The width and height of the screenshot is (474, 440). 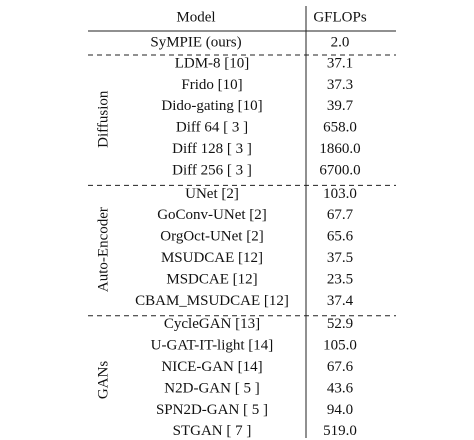 What do you see at coordinates (340, 410) in the screenshot?
I see `cell: 94.0` at bounding box center [340, 410].